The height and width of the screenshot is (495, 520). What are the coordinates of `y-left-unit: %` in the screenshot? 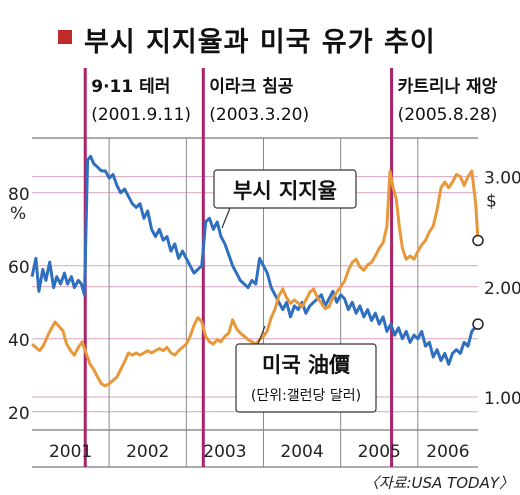 It's located at (18, 214).